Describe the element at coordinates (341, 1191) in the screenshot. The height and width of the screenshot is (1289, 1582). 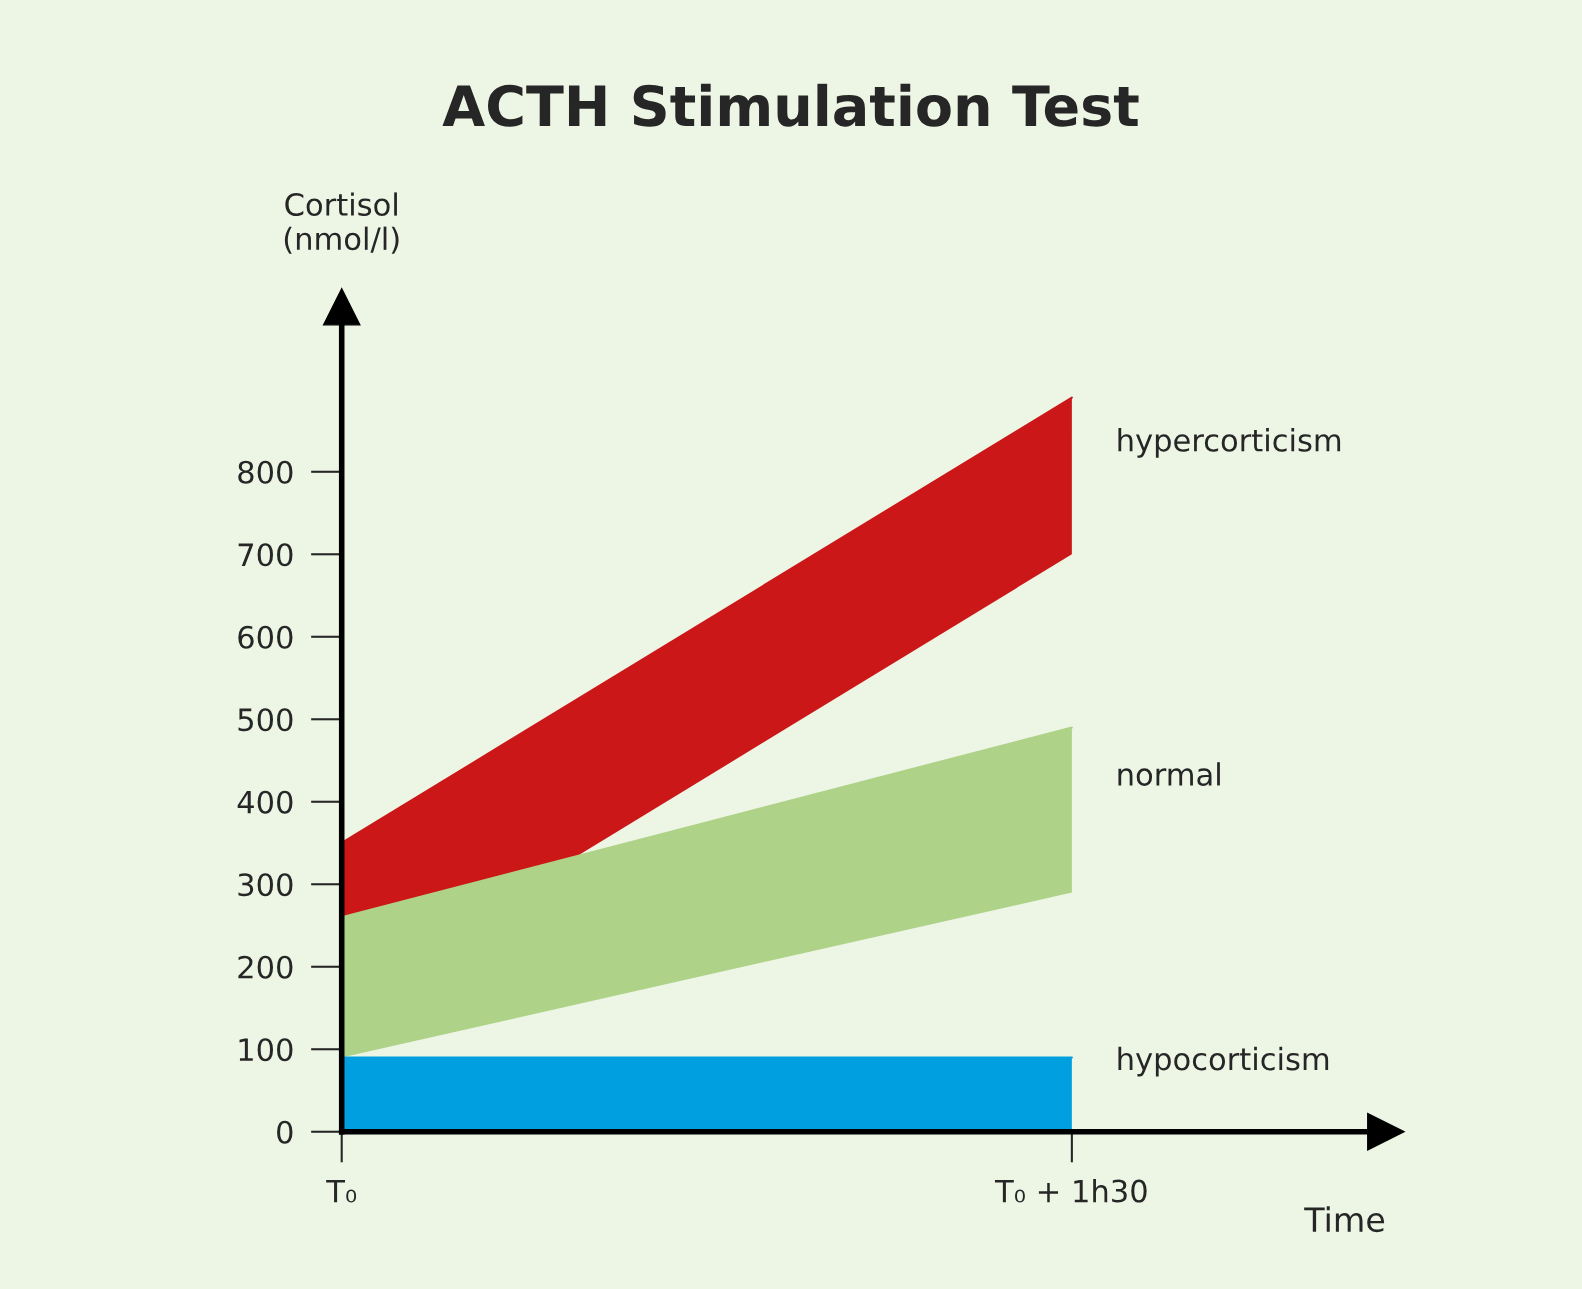
I see `x-tick-label: T₀` at that location.